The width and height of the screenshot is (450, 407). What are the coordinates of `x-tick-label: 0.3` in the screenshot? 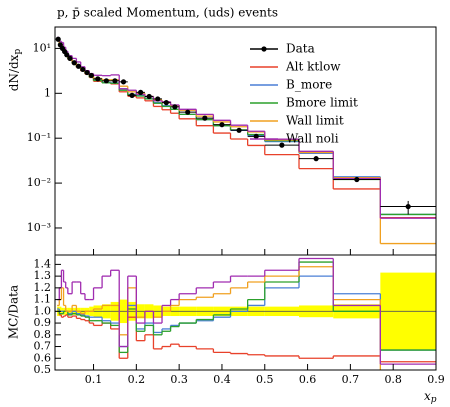 It's located at (179, 379).